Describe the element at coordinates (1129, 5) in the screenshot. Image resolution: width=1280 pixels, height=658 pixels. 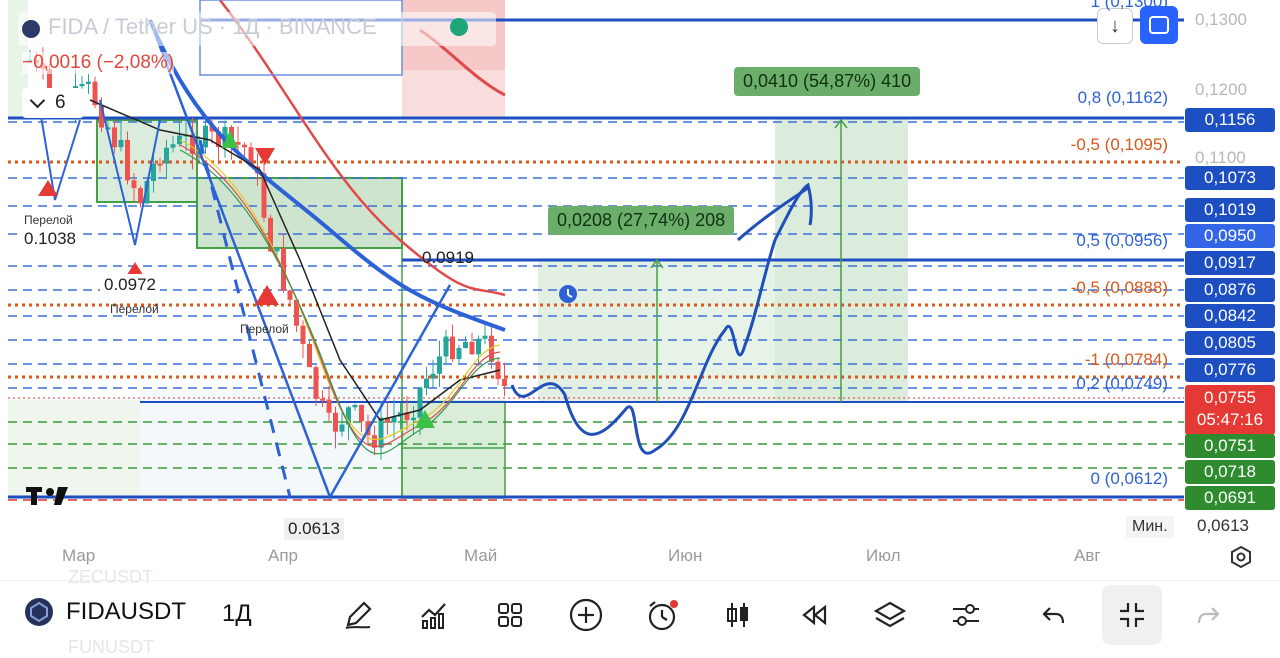
I see `fib-level-label: 1 (0,1300)` at that location.